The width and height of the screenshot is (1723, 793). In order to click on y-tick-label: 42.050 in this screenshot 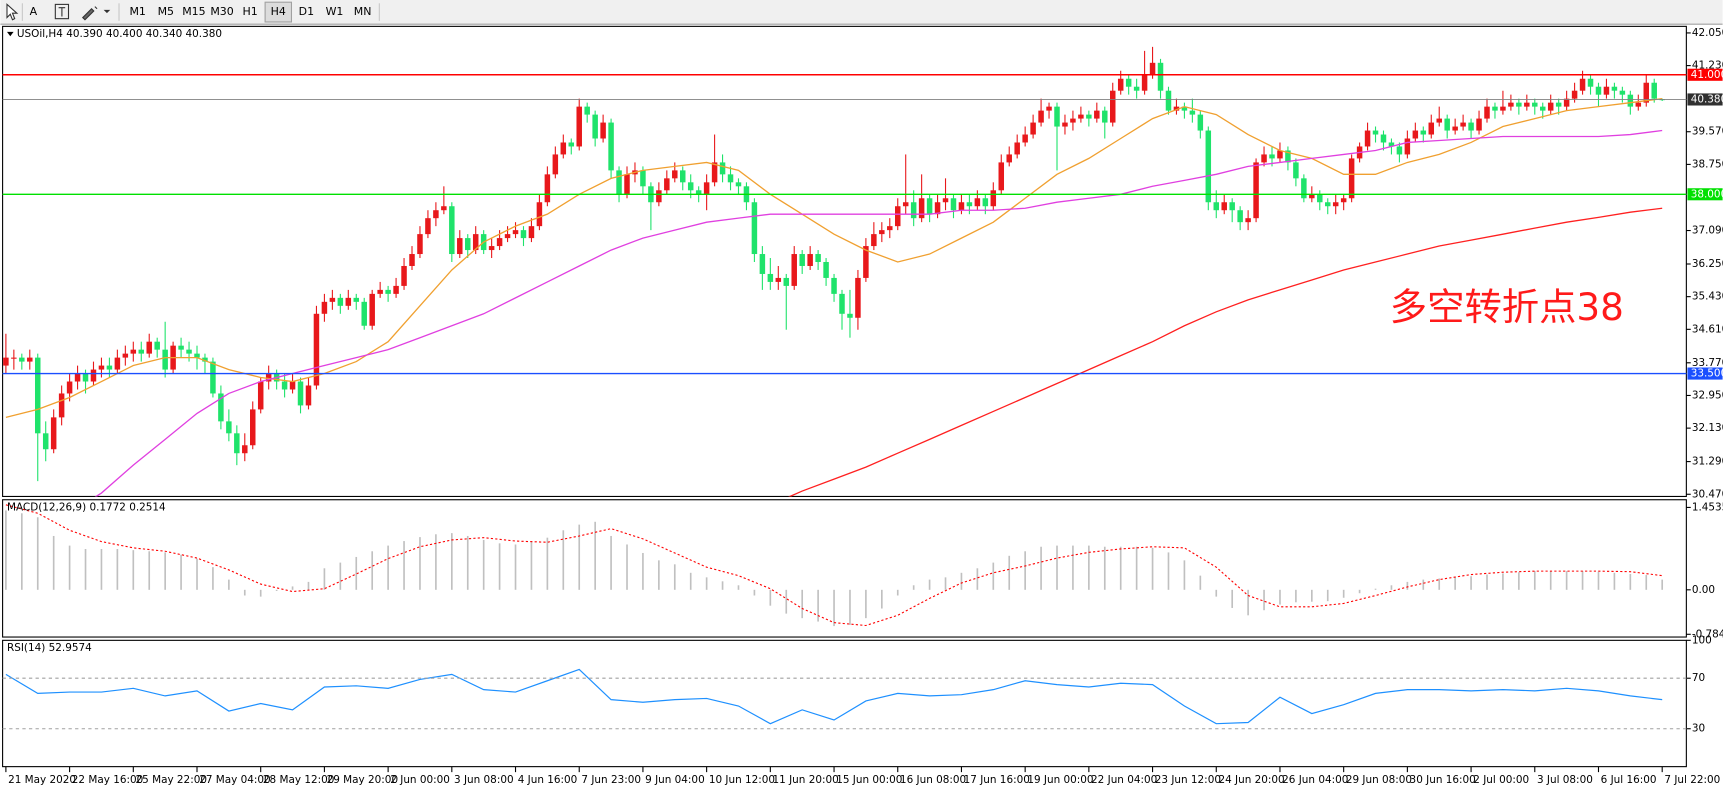, I will do `click(1707, 33)`.